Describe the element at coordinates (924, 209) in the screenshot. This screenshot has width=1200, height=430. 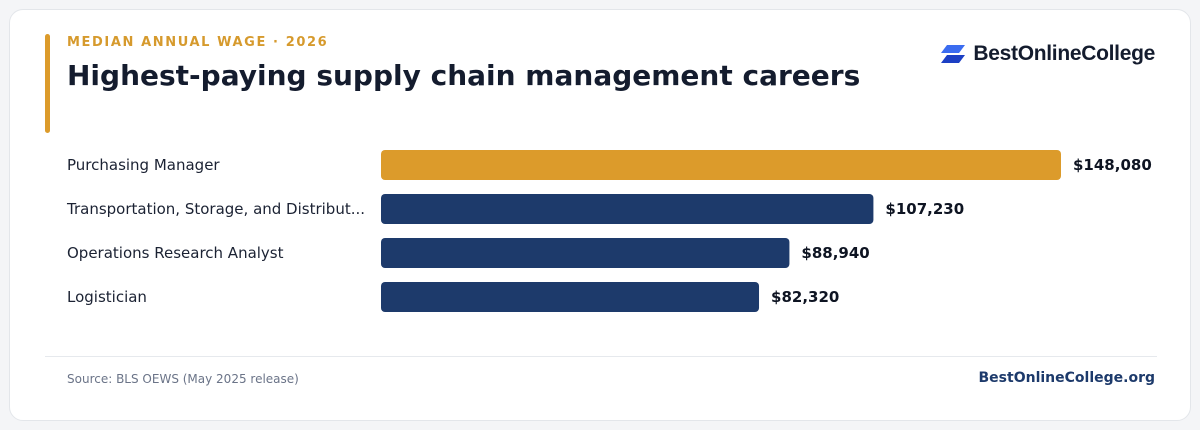
I see `value-label: $107,230` at that location.